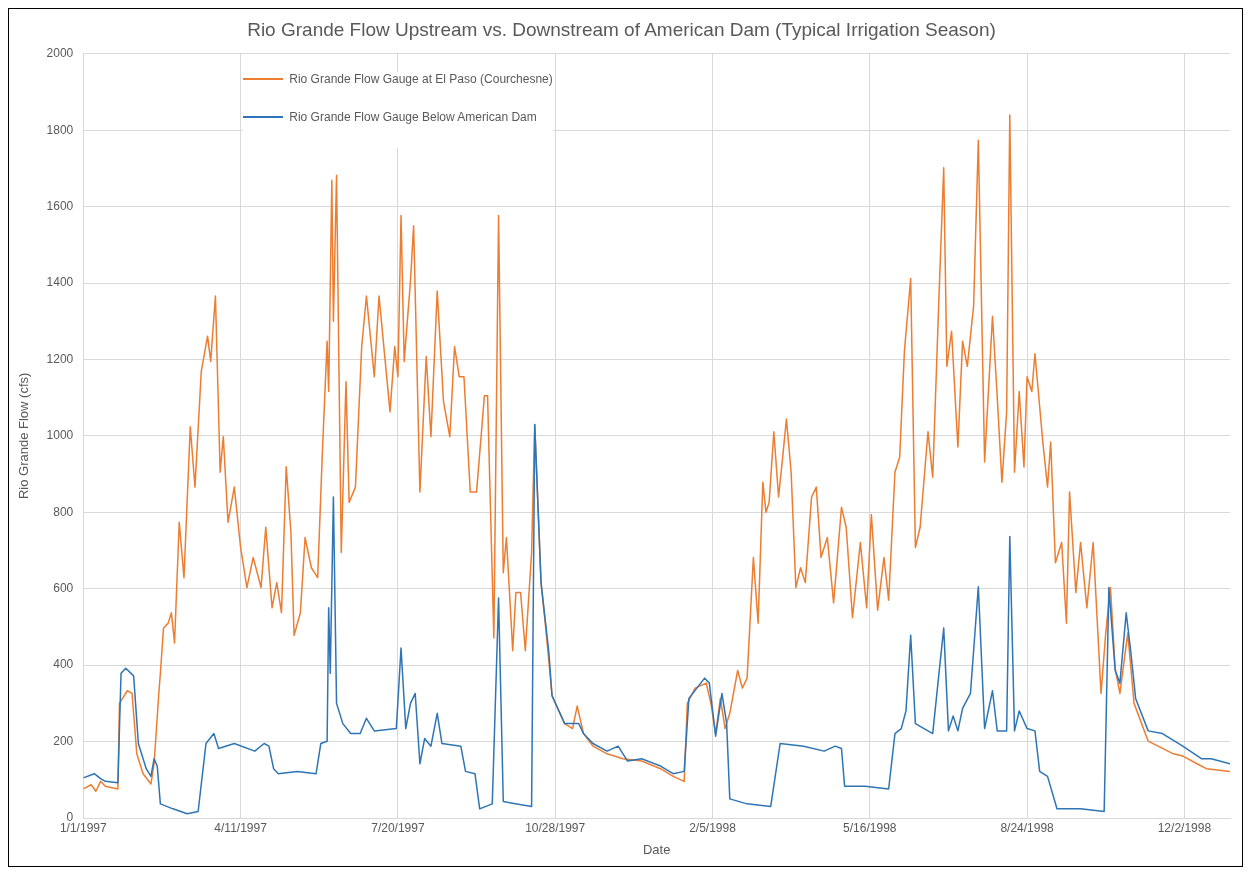 This screenshot has width=1253, height=875. What do you see at coordinates (421, 78) in the screenshot?
I see `legend-label: Rio Grande Flow Gauge at El Paso (Courchesne)` at bounding box center [421, 78].